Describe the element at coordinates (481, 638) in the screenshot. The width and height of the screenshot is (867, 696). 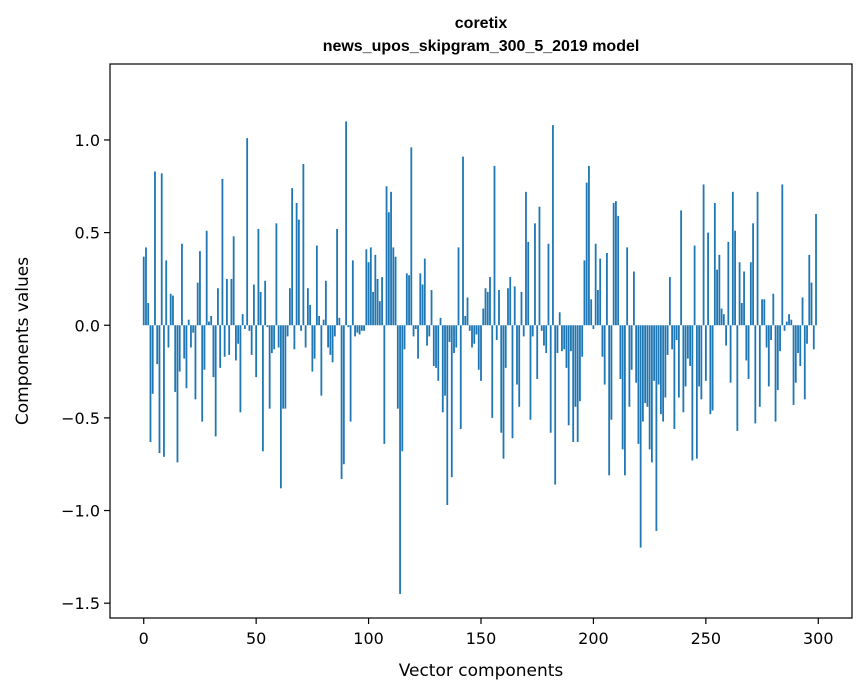
I see `x-tick-label: 150` at that location.